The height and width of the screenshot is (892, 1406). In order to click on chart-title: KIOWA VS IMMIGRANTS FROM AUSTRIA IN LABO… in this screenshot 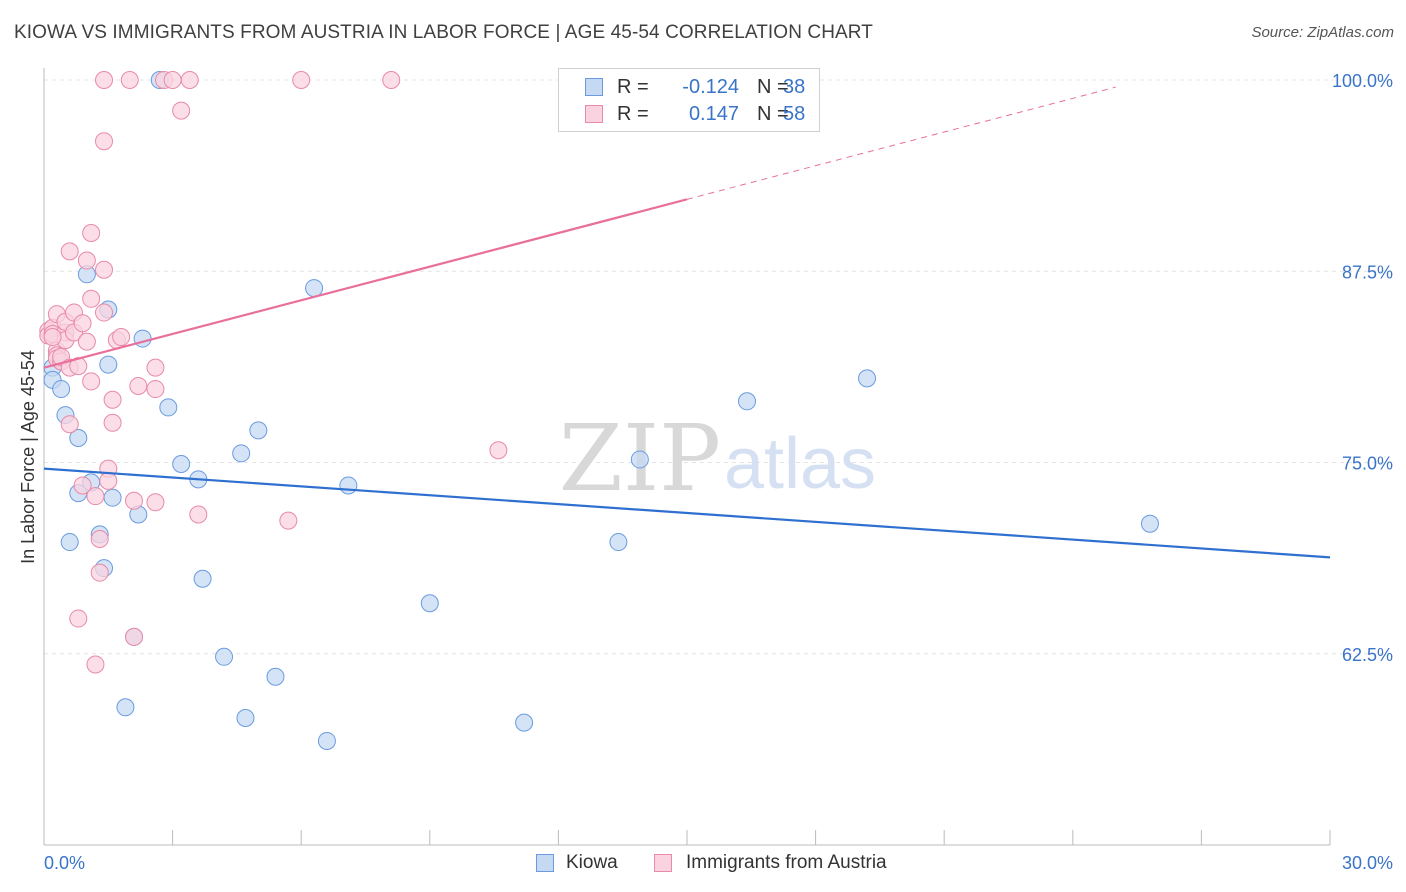, I will do `click(443, 32)`.